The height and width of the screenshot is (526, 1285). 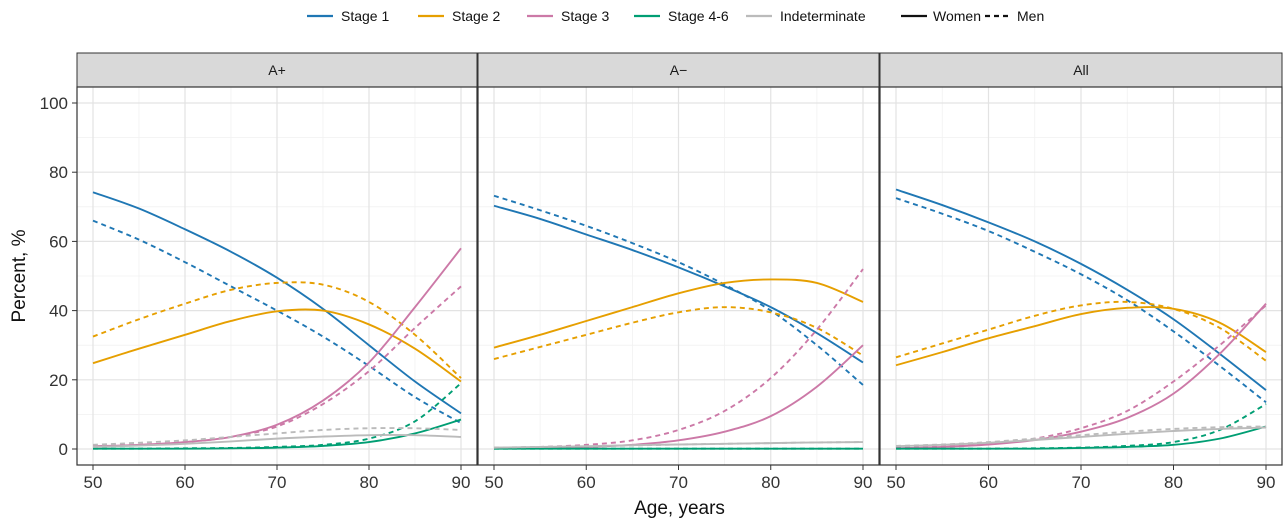 What do you see at coordinates (823, 16) in the screenshot?
I see `legend-label-indeterminate: Indeterminate` at bounding box center [823, 16].